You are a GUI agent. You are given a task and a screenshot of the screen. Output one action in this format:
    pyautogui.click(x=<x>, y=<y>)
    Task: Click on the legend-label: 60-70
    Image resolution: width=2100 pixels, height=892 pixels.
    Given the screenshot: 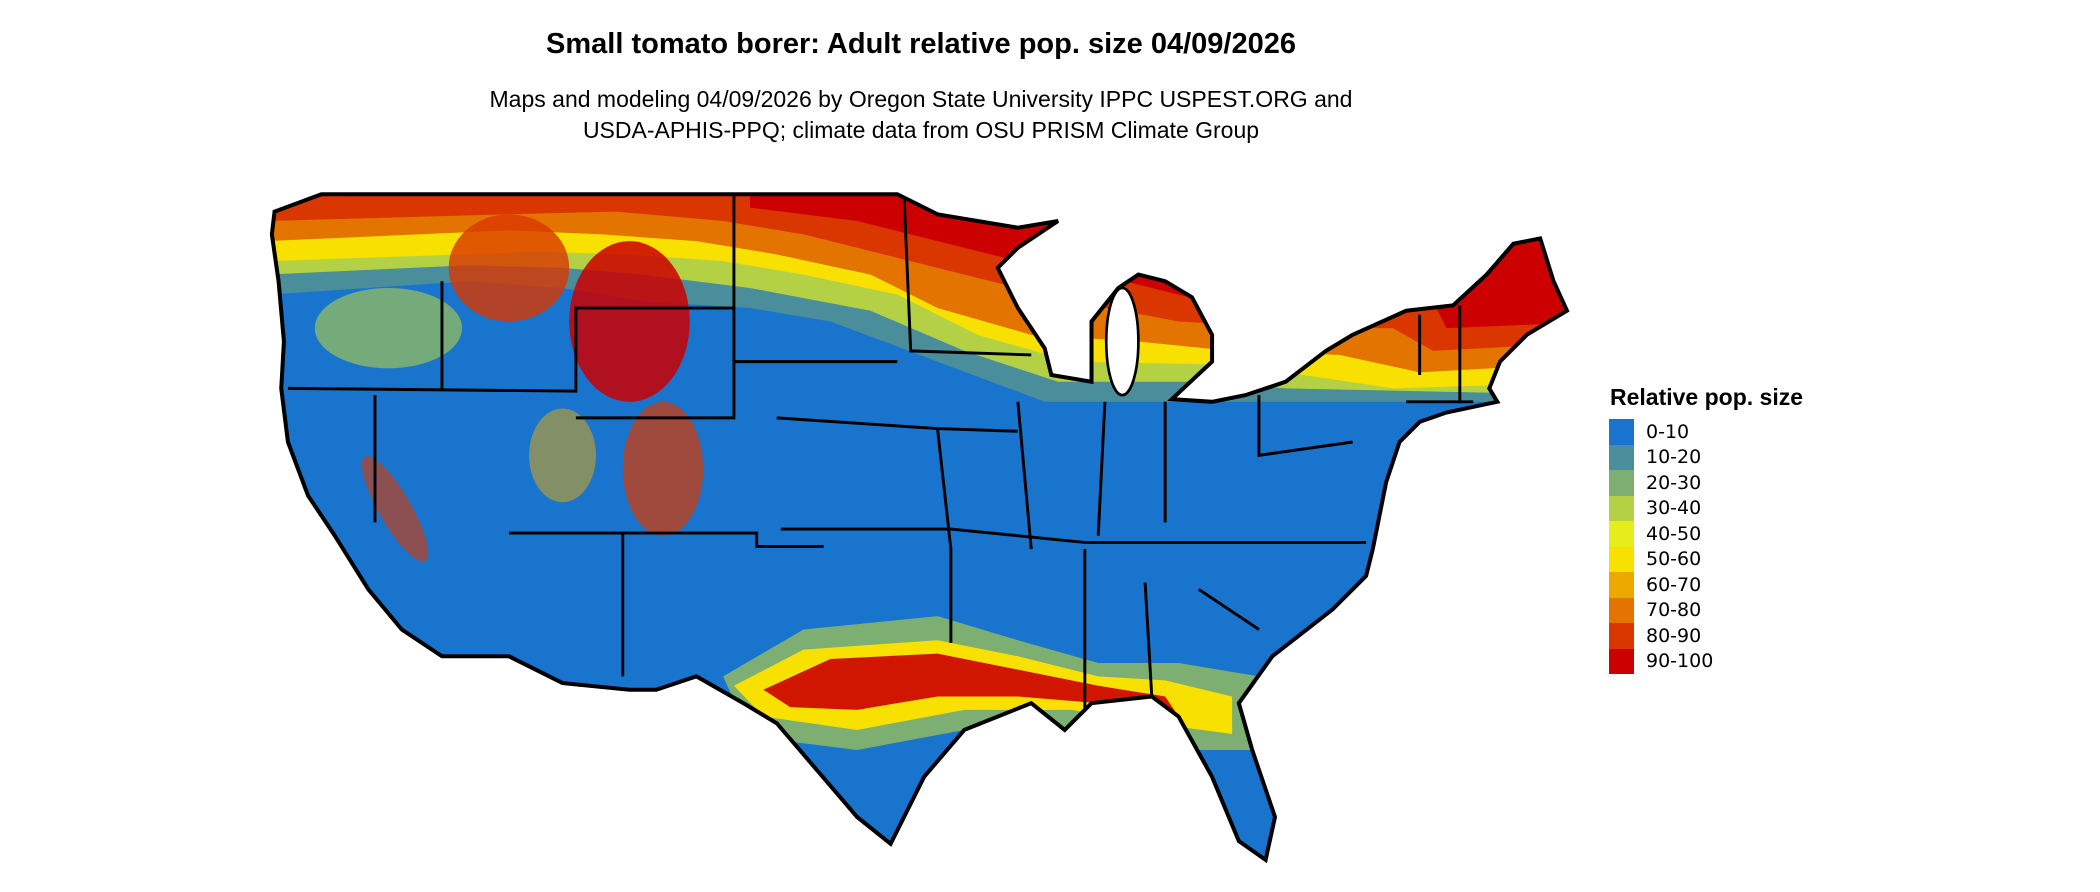 What is the action you would take?
    pyautogui.click(x=1674, y=584)
    